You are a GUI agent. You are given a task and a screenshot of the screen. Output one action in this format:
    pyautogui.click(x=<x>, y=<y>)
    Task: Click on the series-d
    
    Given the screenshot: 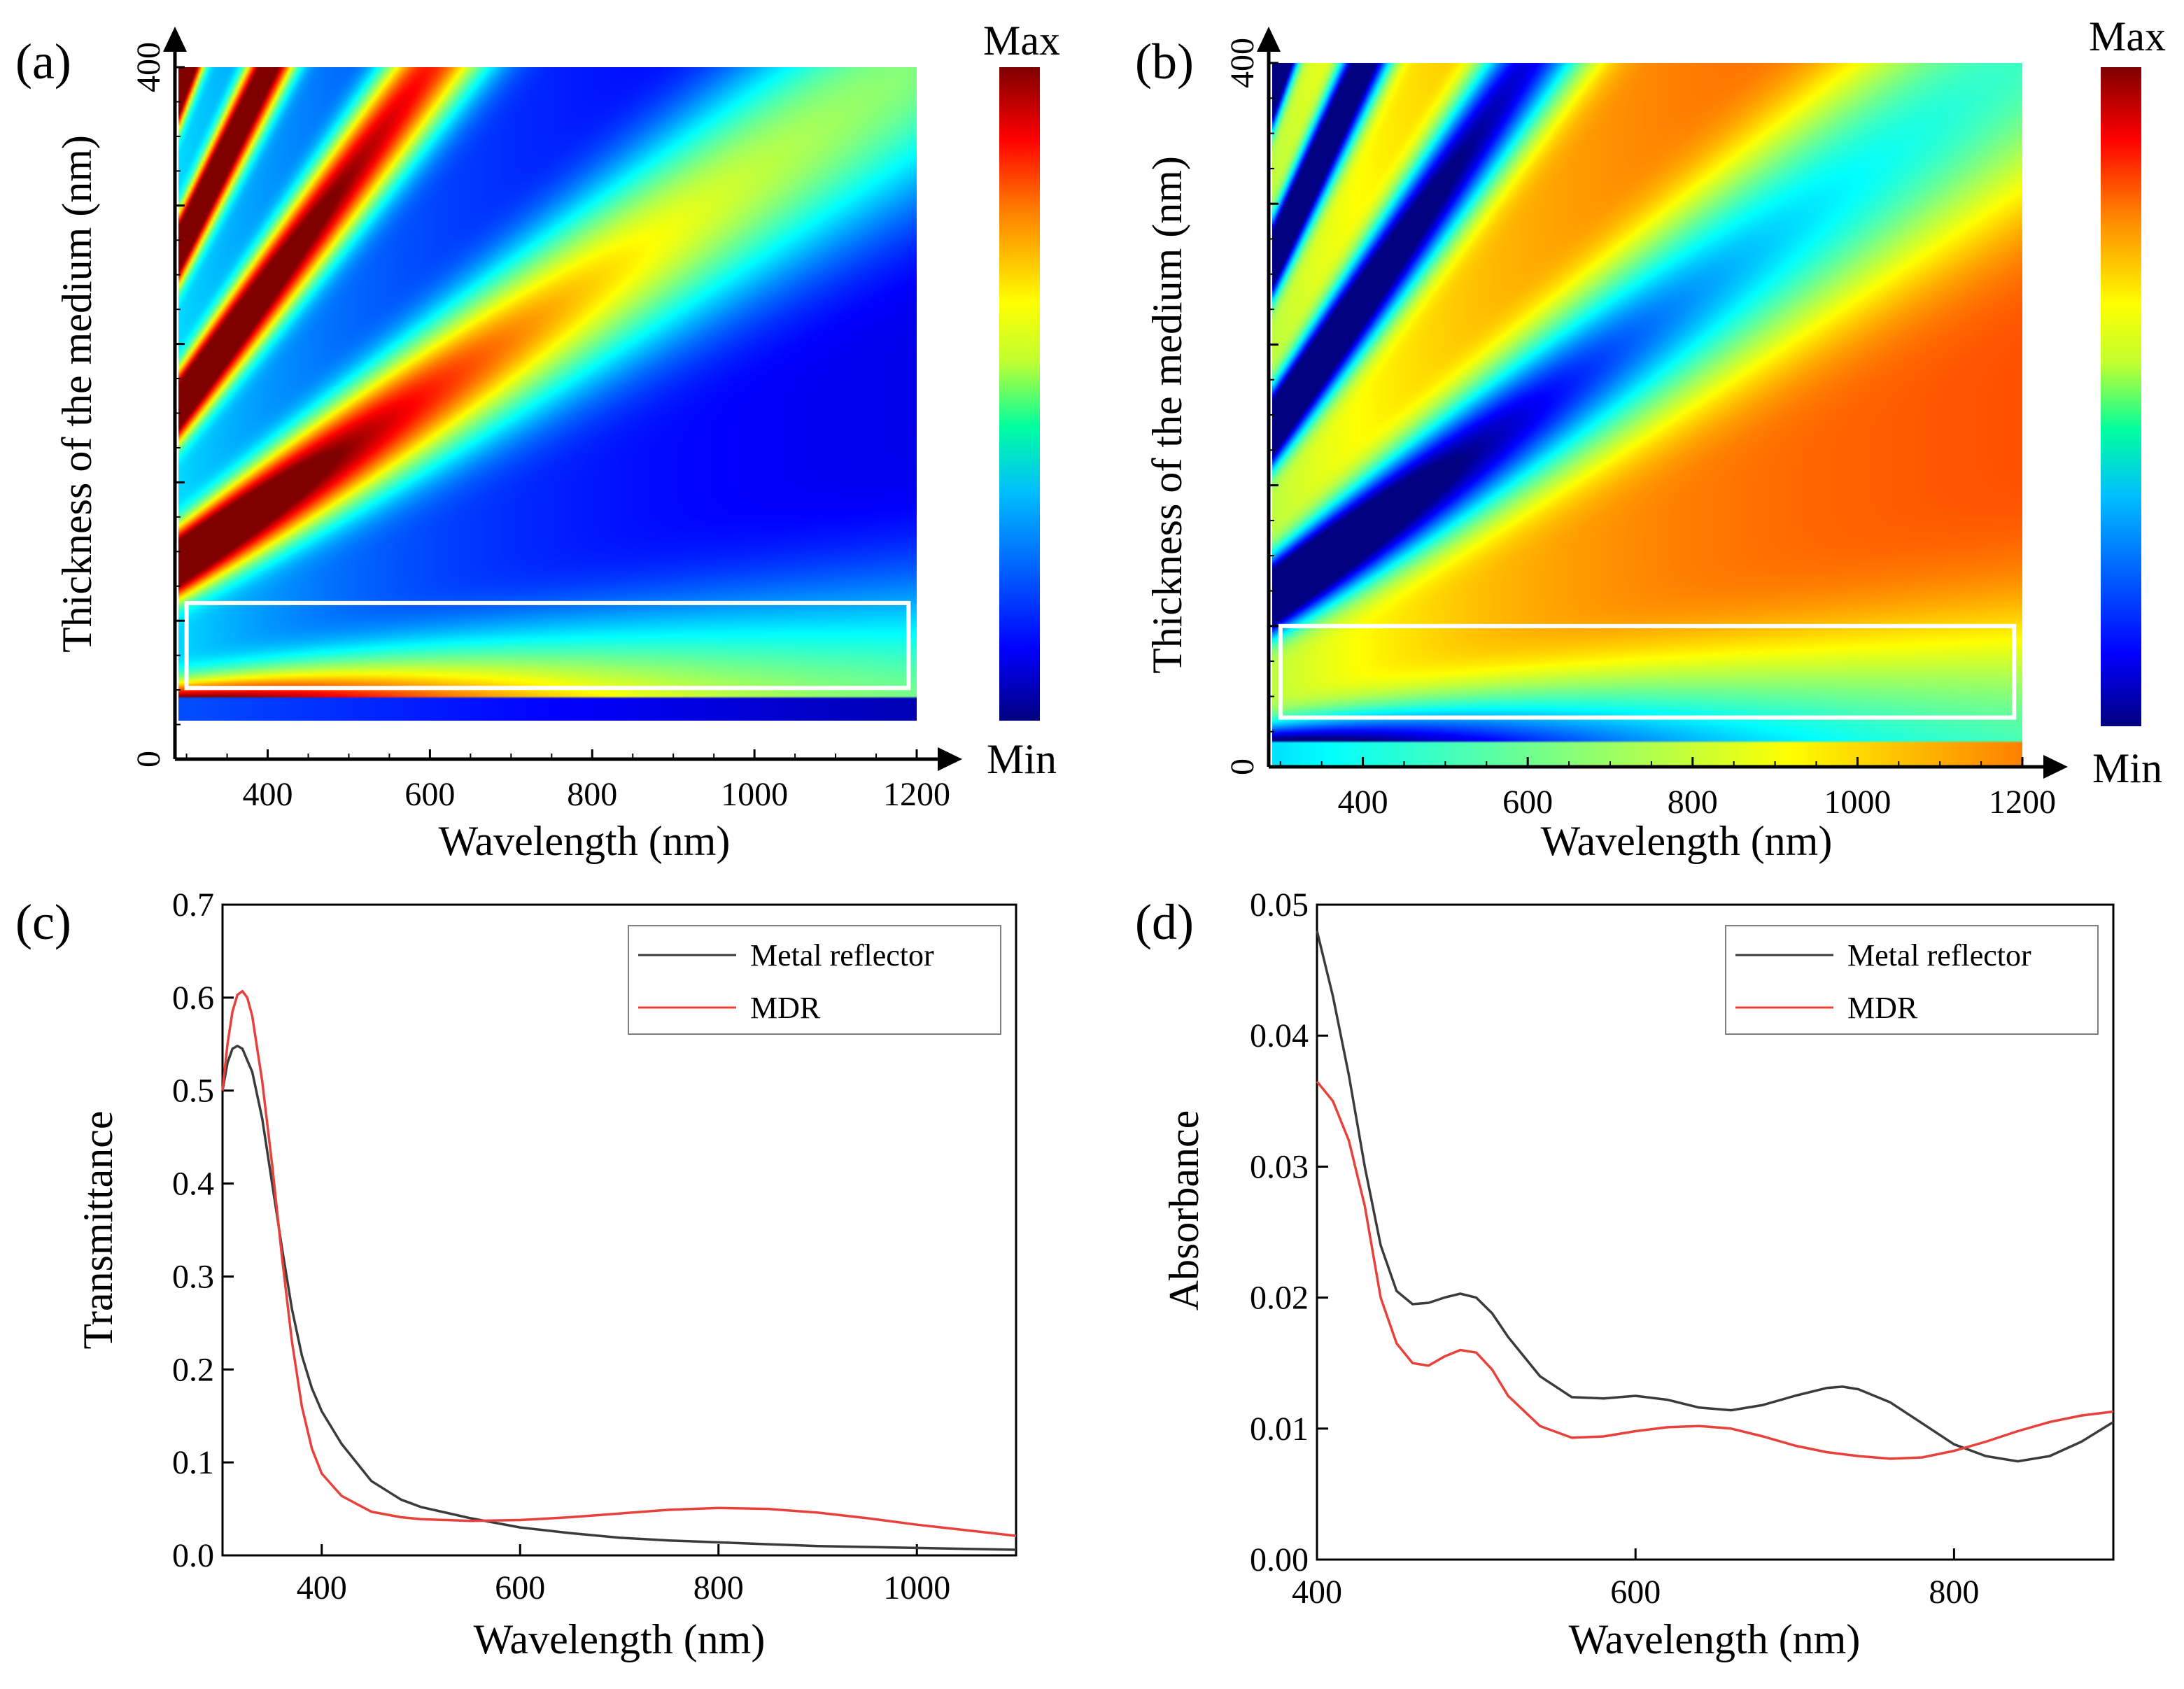 What is the action you would take?
    pyautogui.click(x=1715, y=1196)
    